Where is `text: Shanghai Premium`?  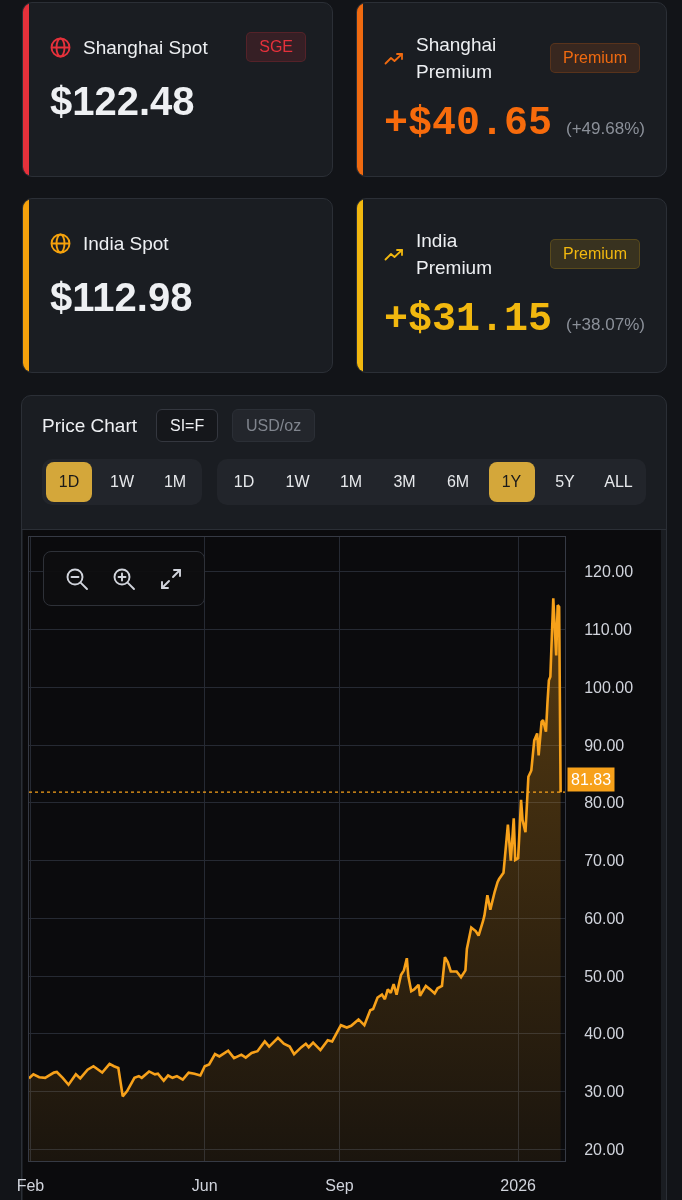 text: Shanghai Premium is located at coordinates (457, 58).